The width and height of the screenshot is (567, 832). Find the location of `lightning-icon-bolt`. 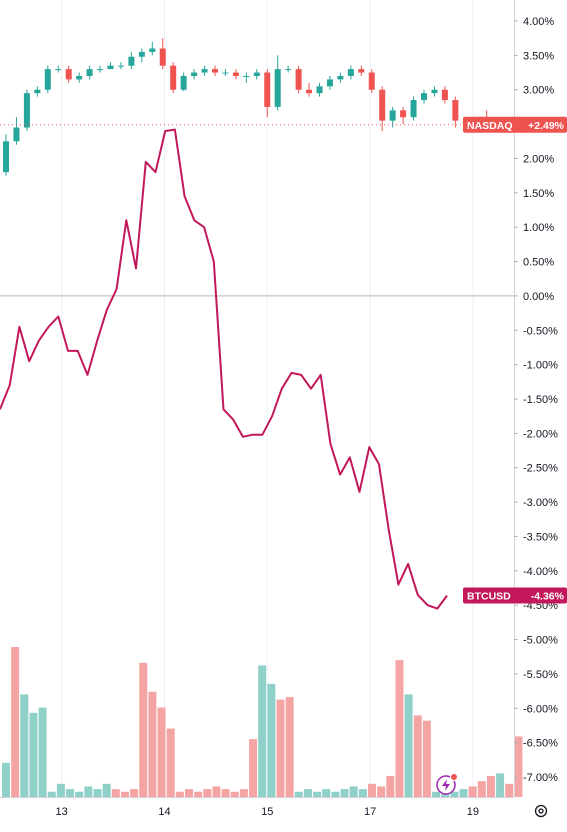

lightning-icon-bolt is located at coordinates (446, 785).